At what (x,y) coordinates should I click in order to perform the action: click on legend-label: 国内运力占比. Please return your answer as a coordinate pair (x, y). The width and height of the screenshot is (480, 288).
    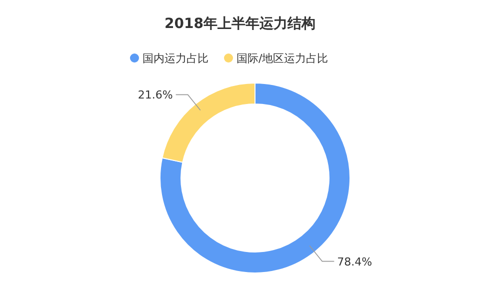
    Looking at the image, I should click on (175, 58).